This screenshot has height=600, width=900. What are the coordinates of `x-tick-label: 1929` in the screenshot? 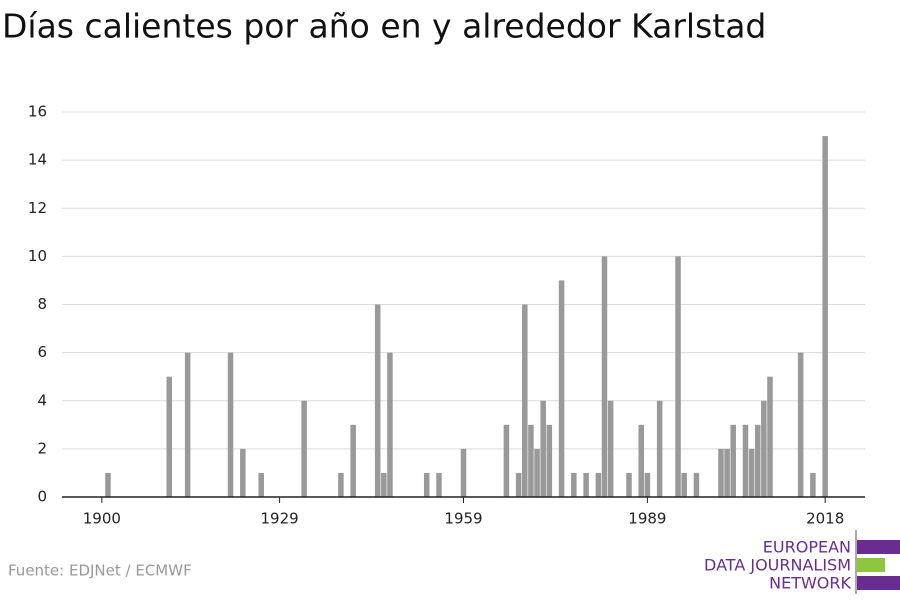 It's located at (280, 519).